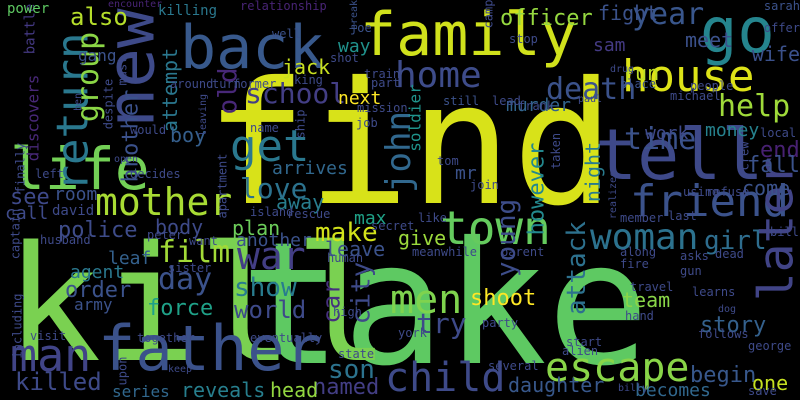 The image size is (800, 400). What do you see at coordinates (762, 391) in the screenshot?
I see `word-save: save` at bounding box center [762, 391].